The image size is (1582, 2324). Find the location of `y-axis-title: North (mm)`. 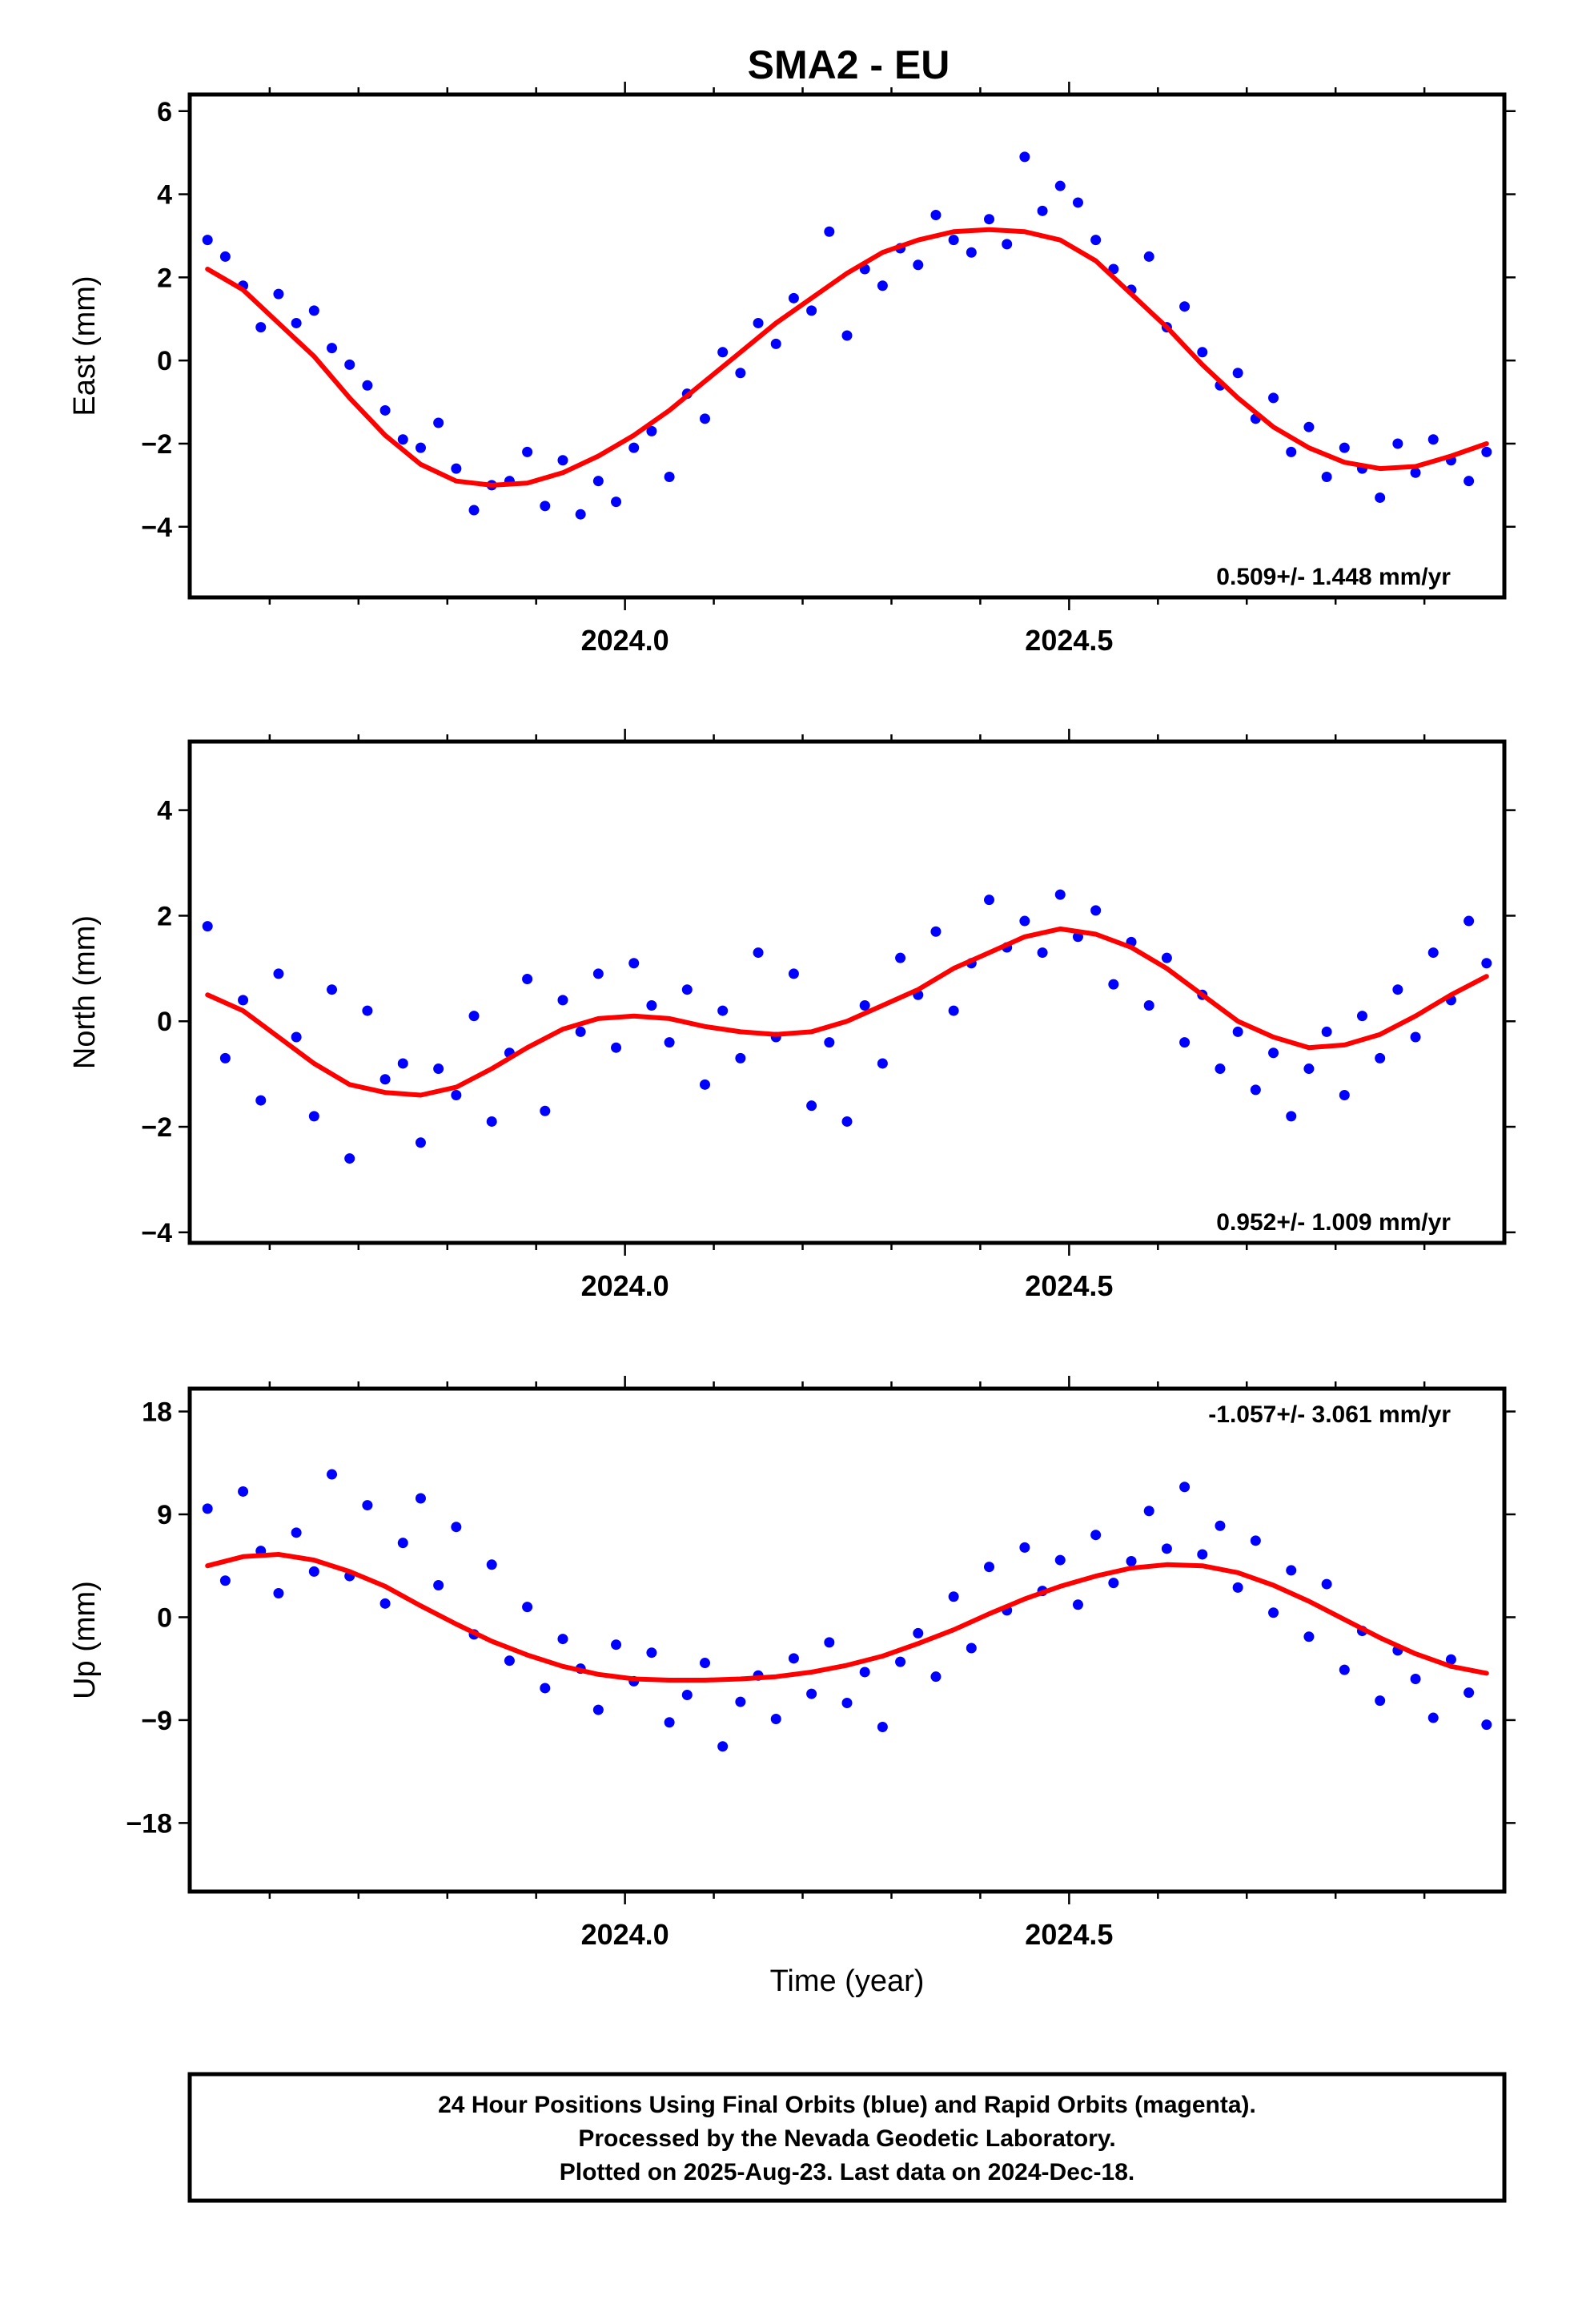

y-axis-title: North (mm) is located at coordinates (85, 992).